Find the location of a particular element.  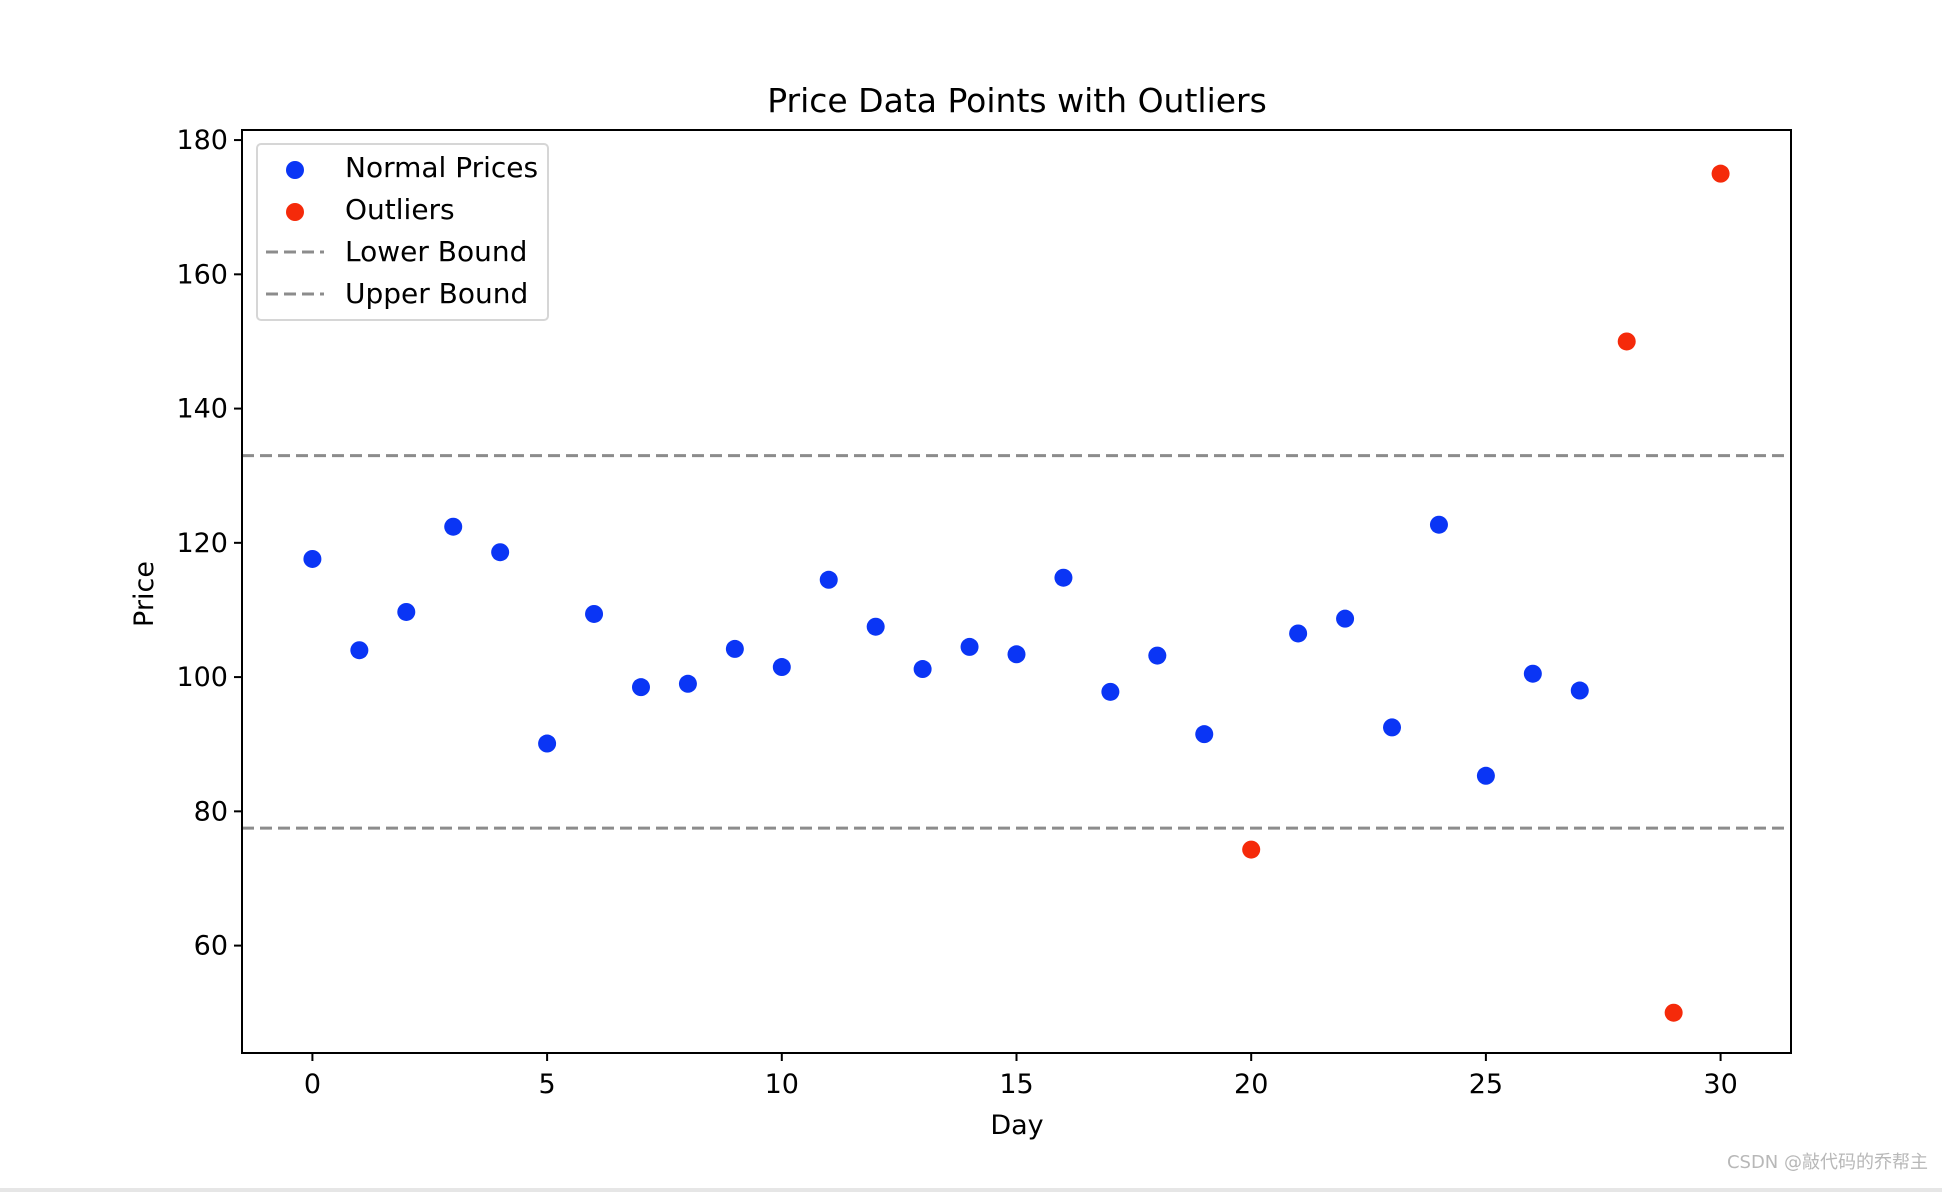

chart-title: Price Data Points with Outliers is located at coordinates (1017, 100).